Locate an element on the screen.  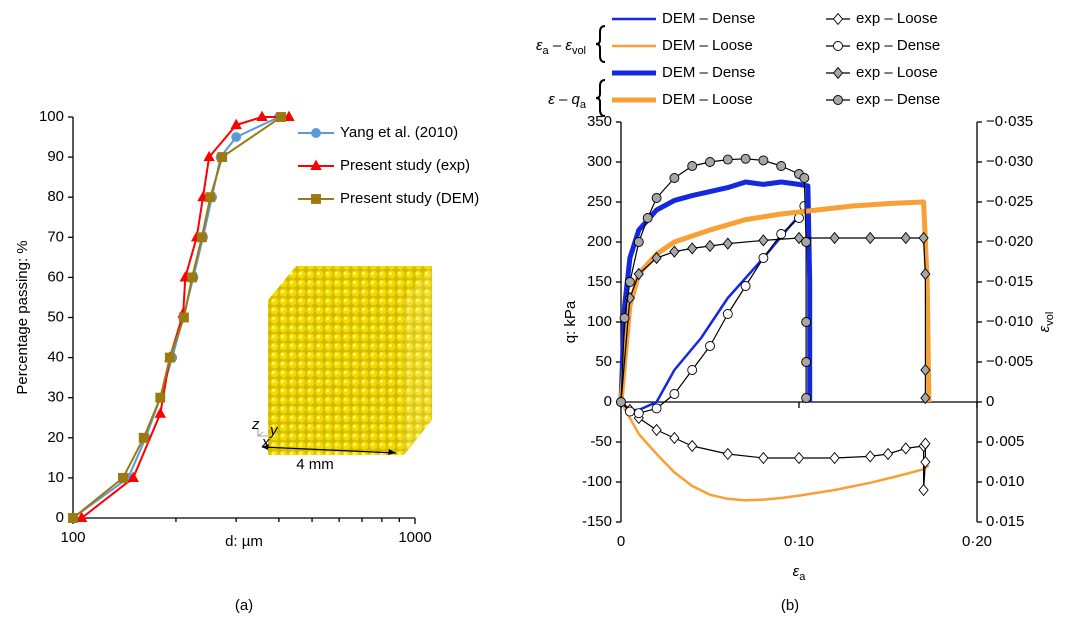
legend-label: DEM – Loose is located at coordinates (707, 99).